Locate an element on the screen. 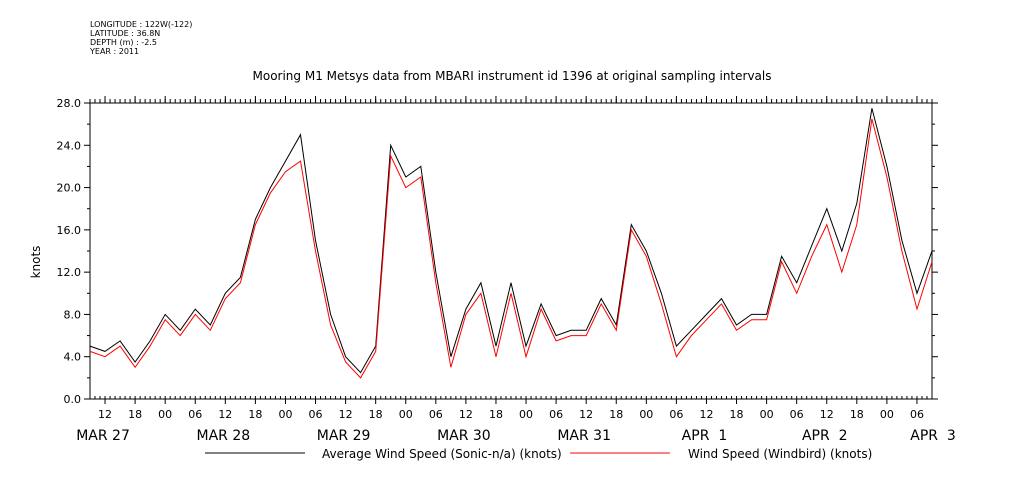 The image size is (1009, 504). year-label: YEAR : 2011 is located at coordinates (115, 51).